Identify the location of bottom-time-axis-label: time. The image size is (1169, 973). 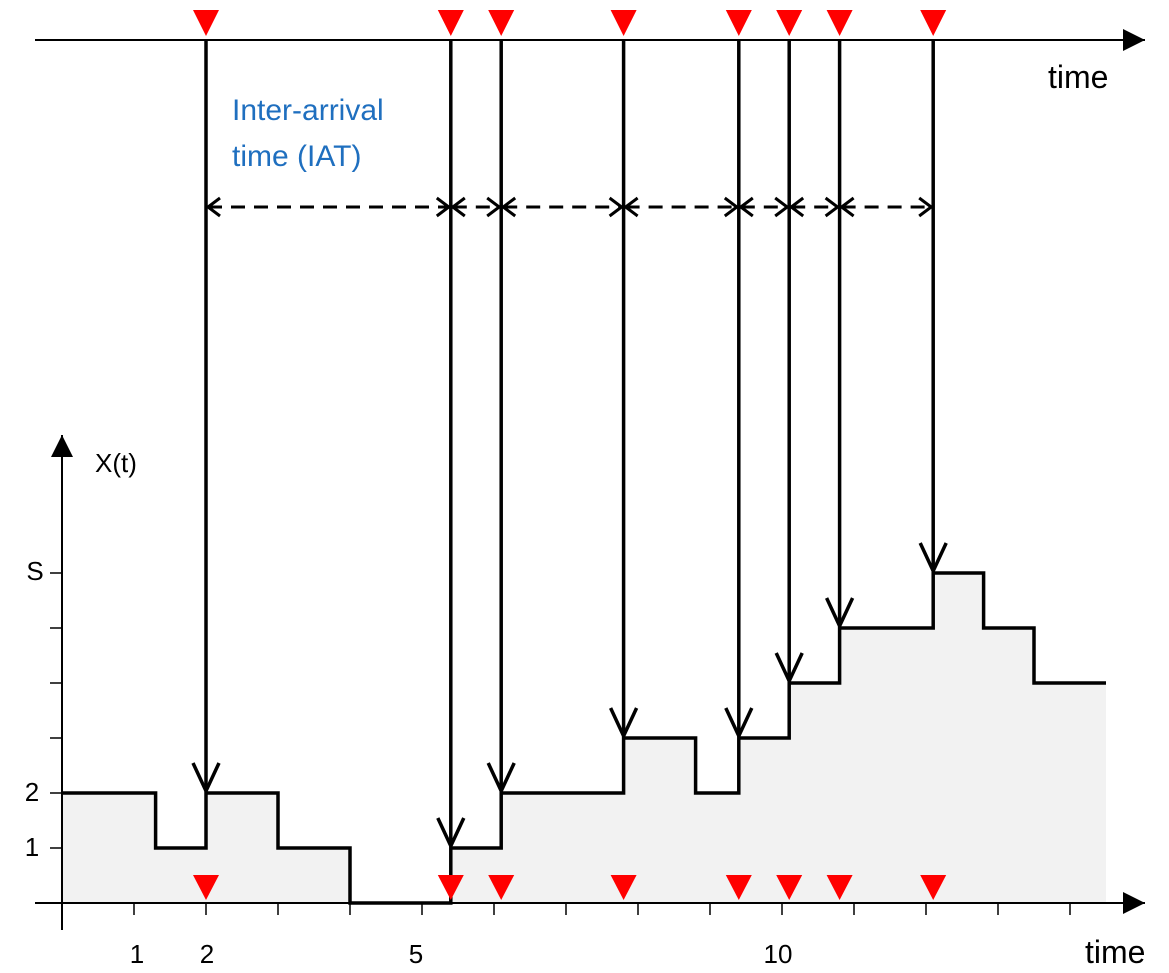
(1115, 952).